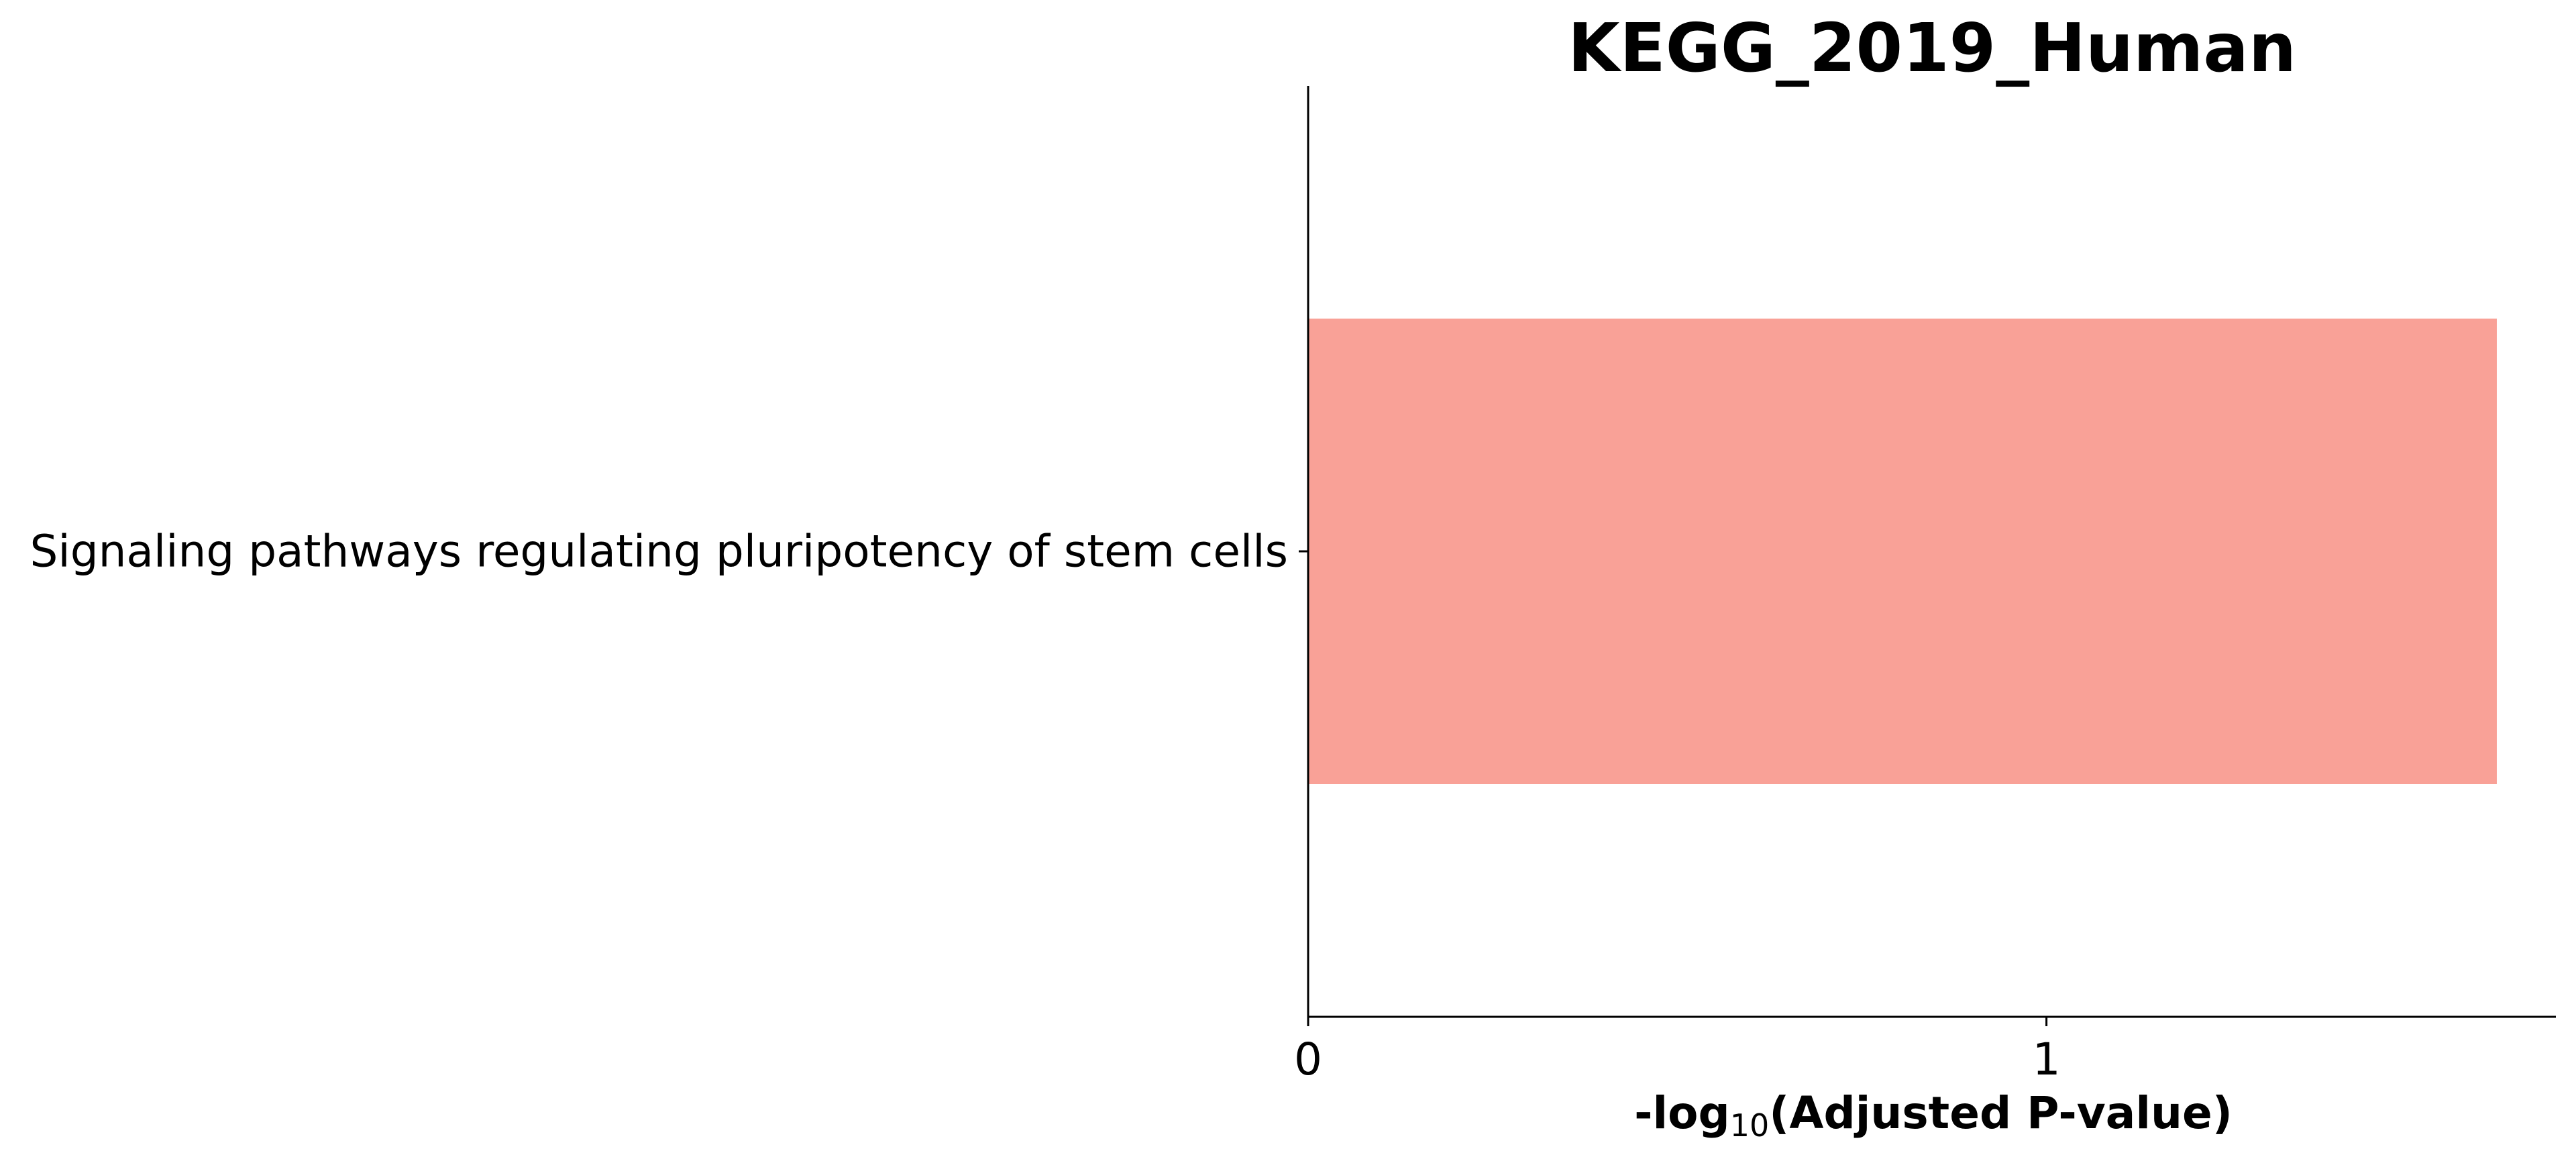  Describe the element at coordinates (1682, 1113) in the screenshot. I see `x-axis-label-prefix: -log` at that location.